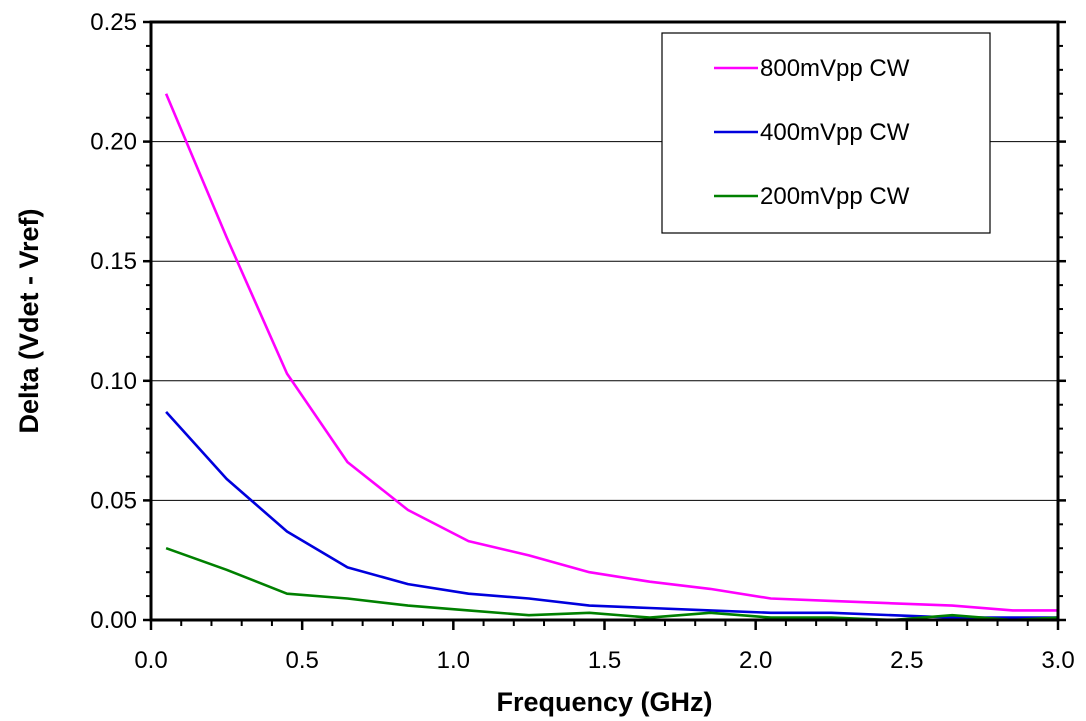  I want to click on legend: 800mVpp CW 400mVpp CW 200mVpp CW, so click(826, 133).